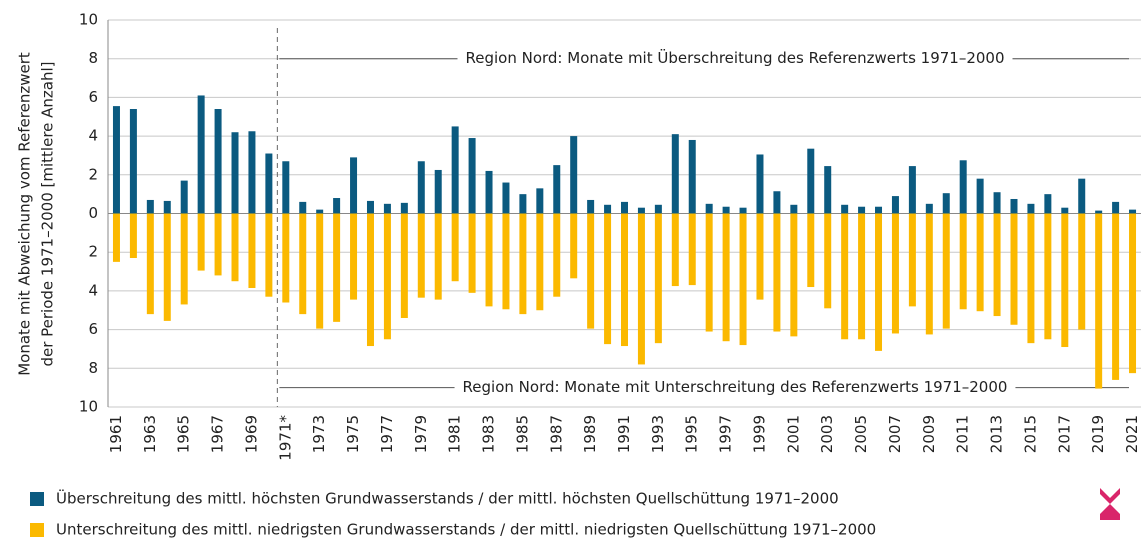 This screenshot has width=1141, height=548. What do you see at coordinates (1030, 434) in the screenshot?
I see `x-tick-label: 2015` at bounding box center [1030, 434].